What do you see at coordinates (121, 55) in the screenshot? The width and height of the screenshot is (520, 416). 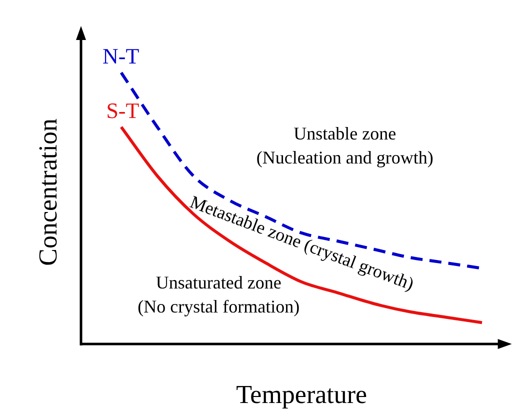 I see `series-label: N-T` at bounding box center [121, 55].